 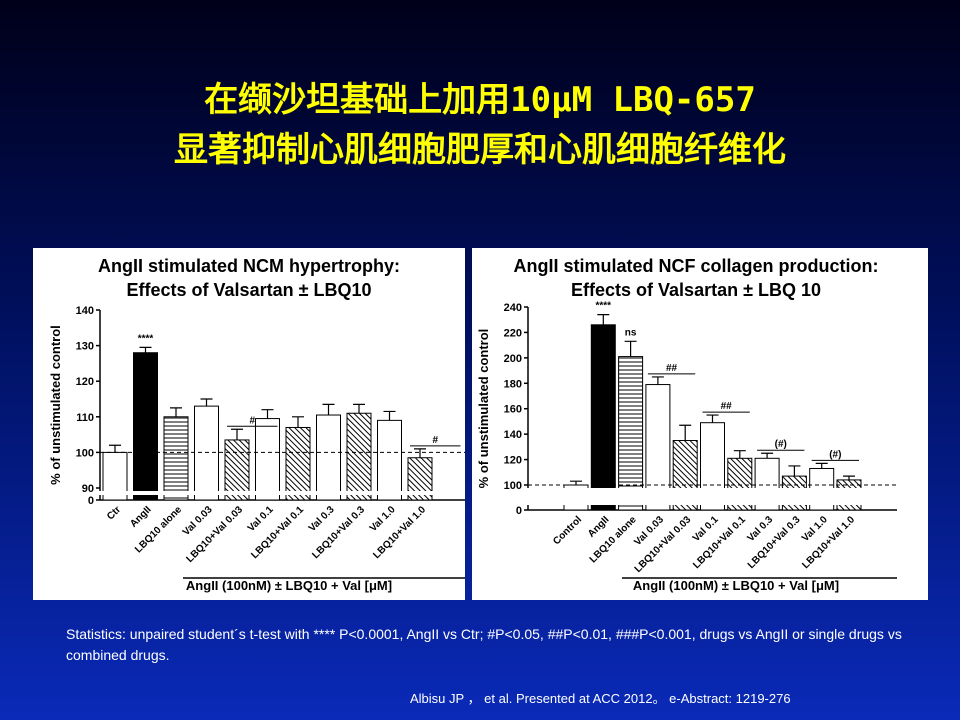 I want to click on y-tick-label: 200, so click(x=513, y=359).